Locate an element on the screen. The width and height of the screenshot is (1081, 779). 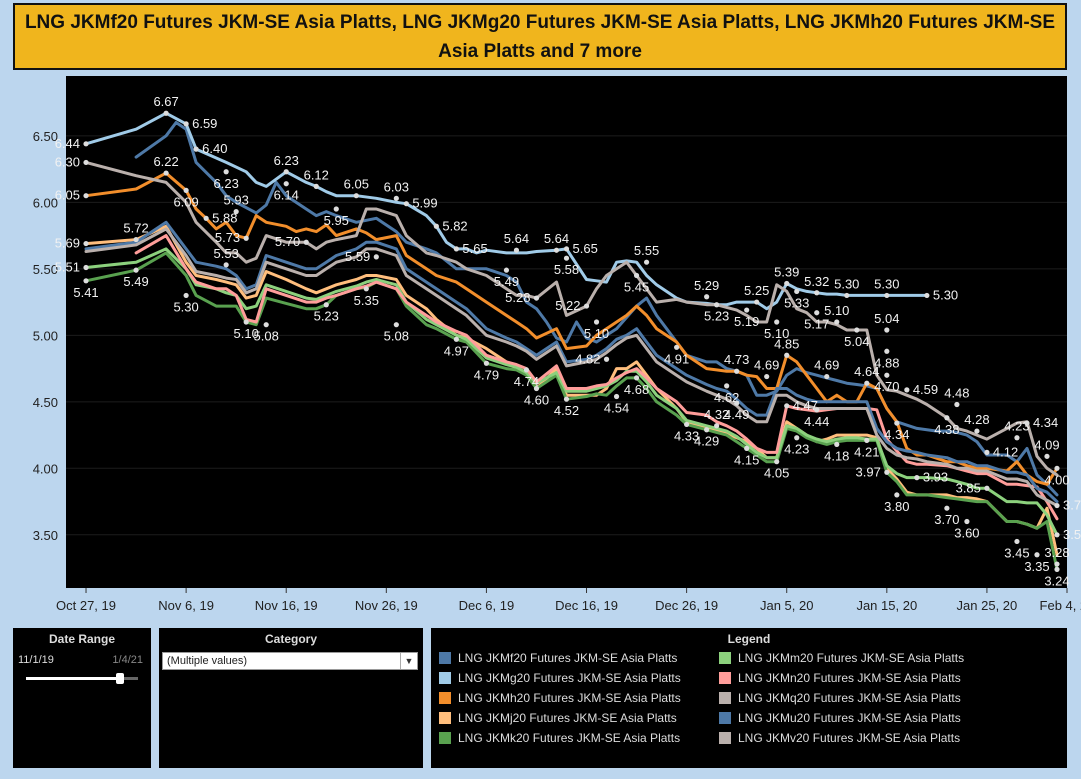
data-label: 5.17 is located at coordinates (816, 324).